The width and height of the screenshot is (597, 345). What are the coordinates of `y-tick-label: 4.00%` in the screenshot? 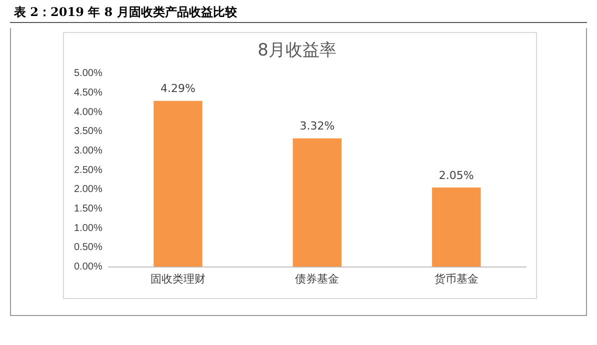 It's located at (88, 112).